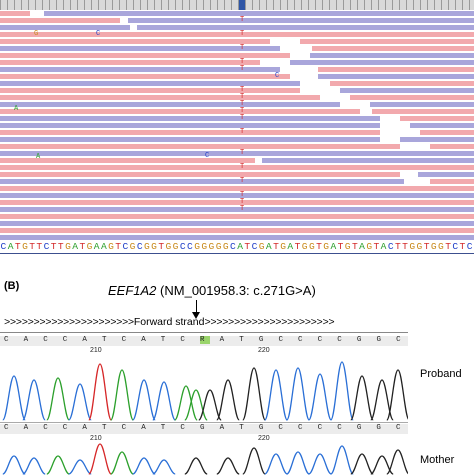  I want to click on arrowhead-icon, so click(196, 315).